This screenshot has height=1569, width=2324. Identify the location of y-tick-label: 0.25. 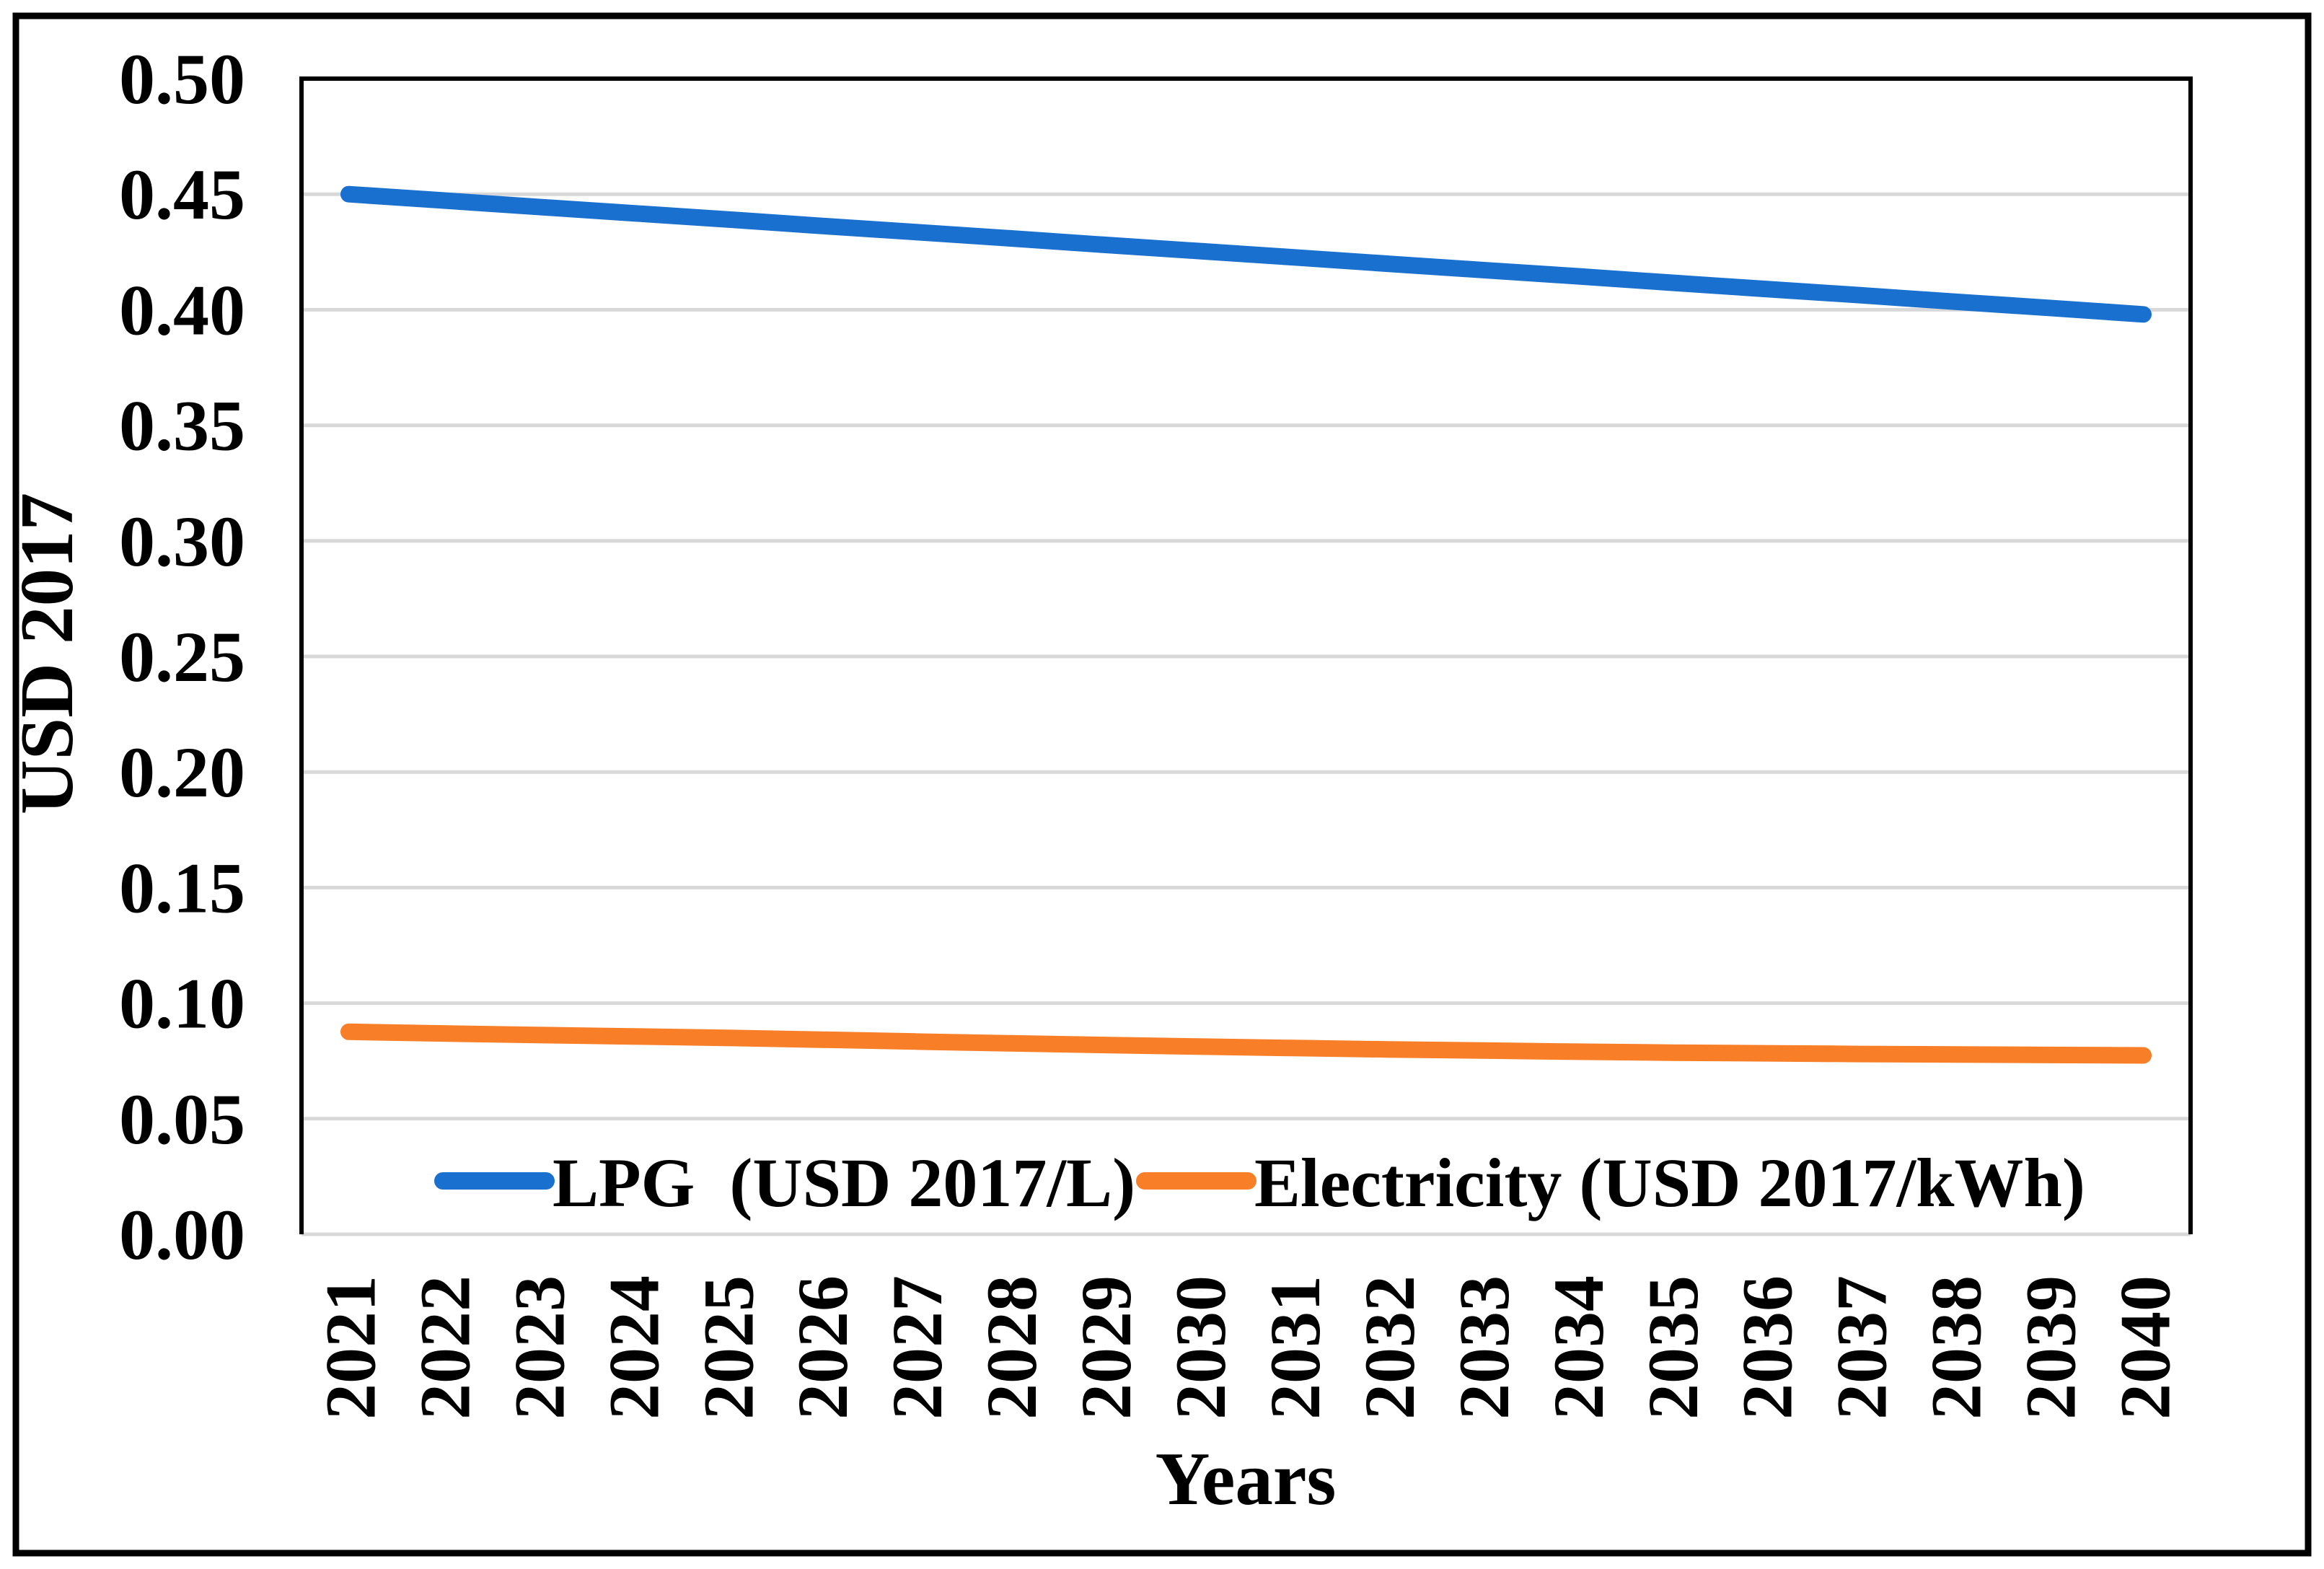
(182, 657).